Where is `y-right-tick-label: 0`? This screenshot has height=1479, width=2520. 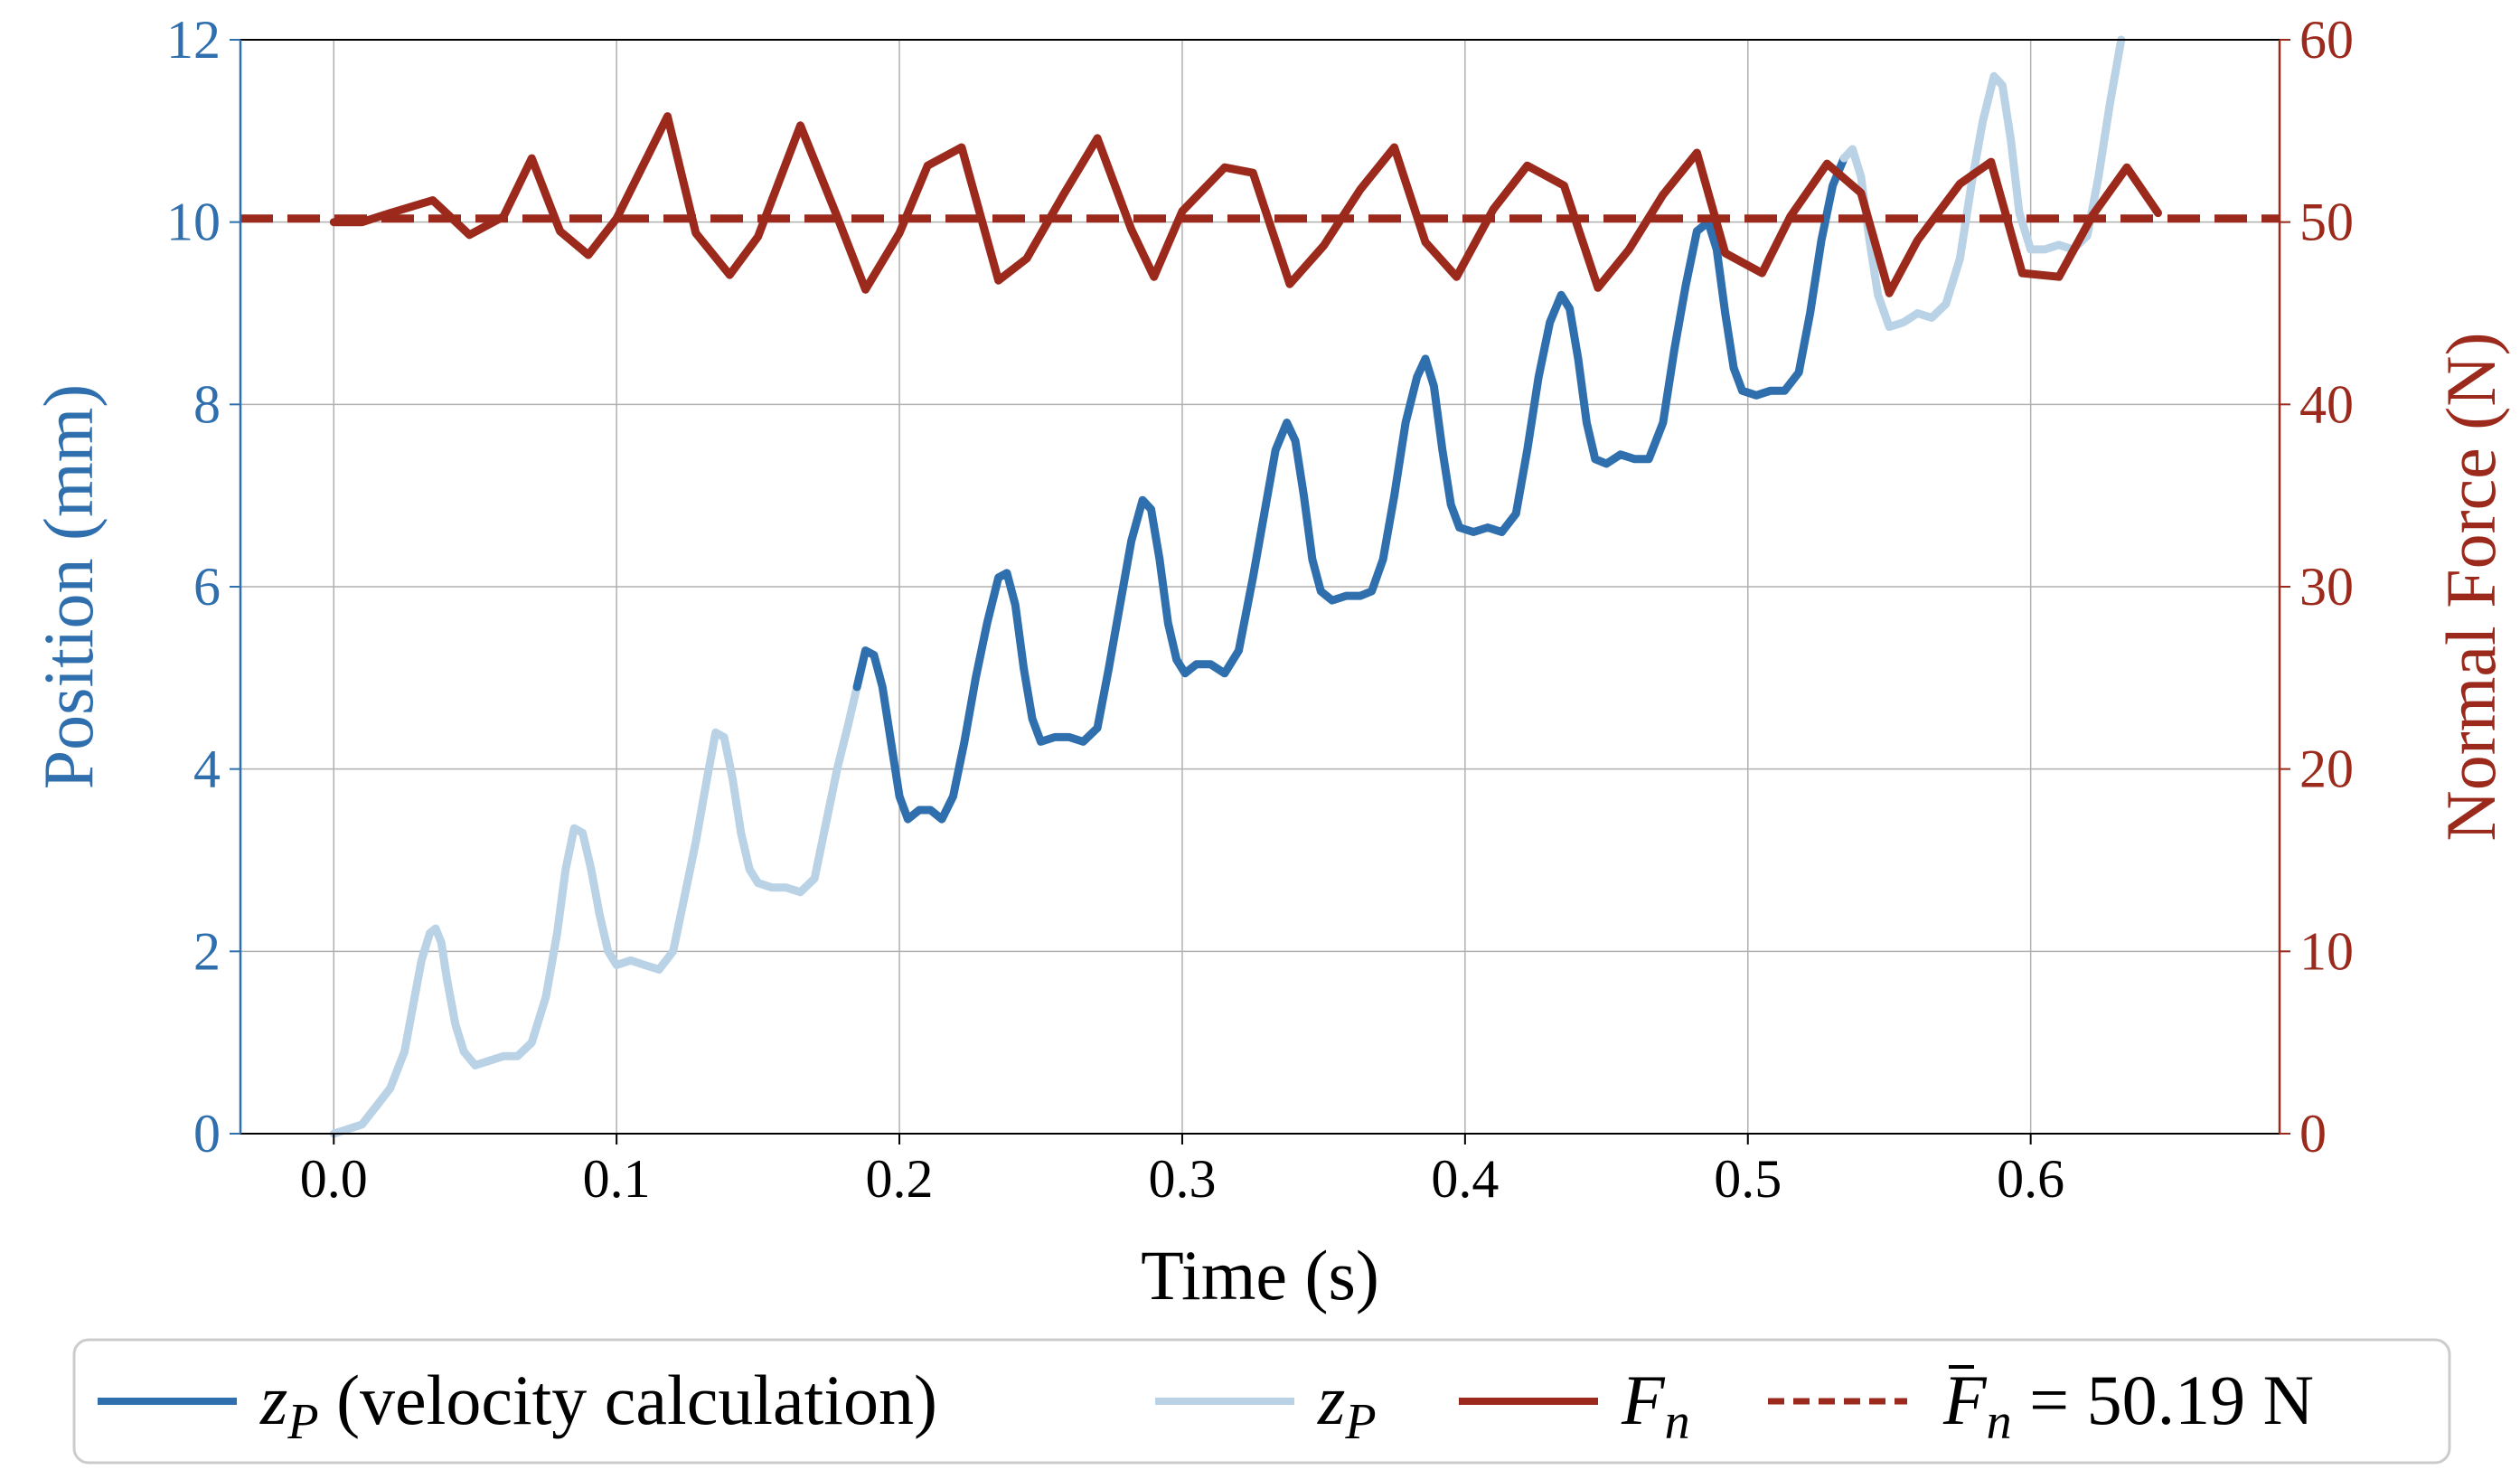
y-right-tick-label: 0 is located at coordinates (2313, 1133).